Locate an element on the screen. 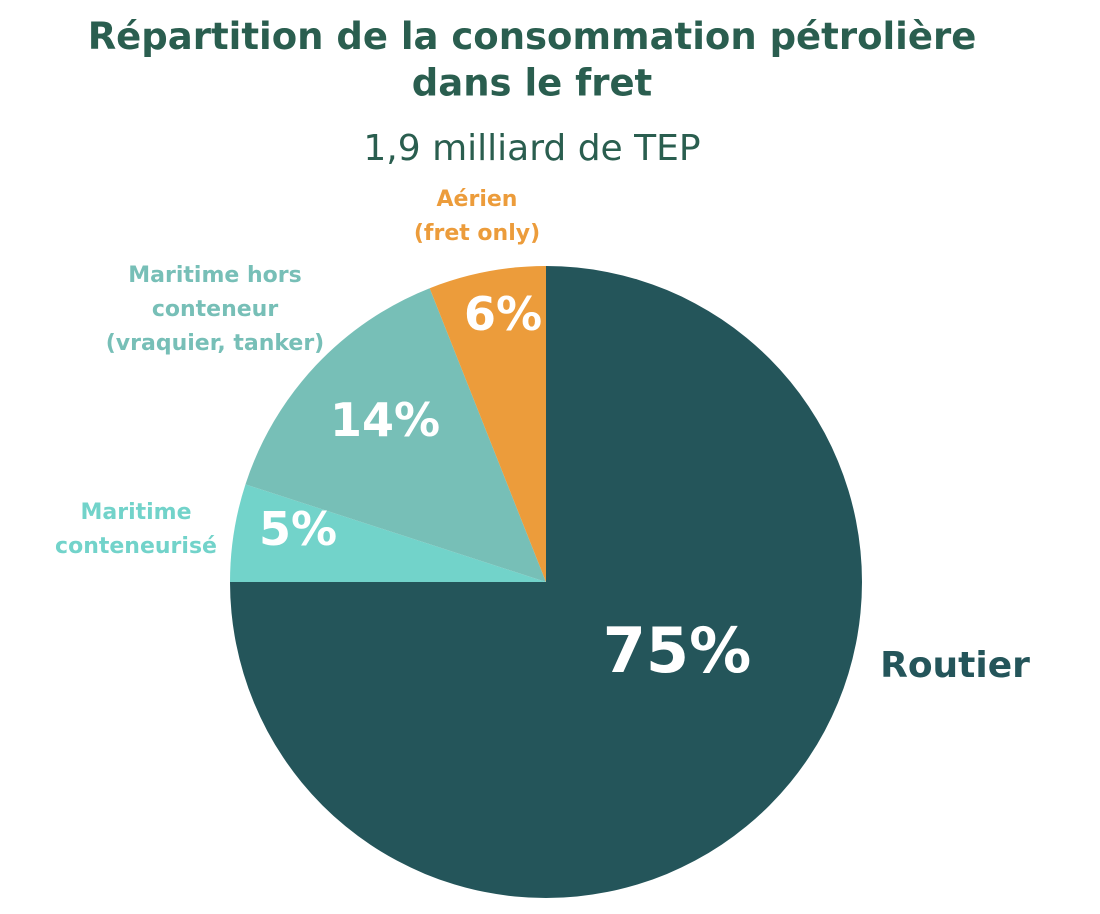  value-label: 5% is located at coordinates (298, 529).